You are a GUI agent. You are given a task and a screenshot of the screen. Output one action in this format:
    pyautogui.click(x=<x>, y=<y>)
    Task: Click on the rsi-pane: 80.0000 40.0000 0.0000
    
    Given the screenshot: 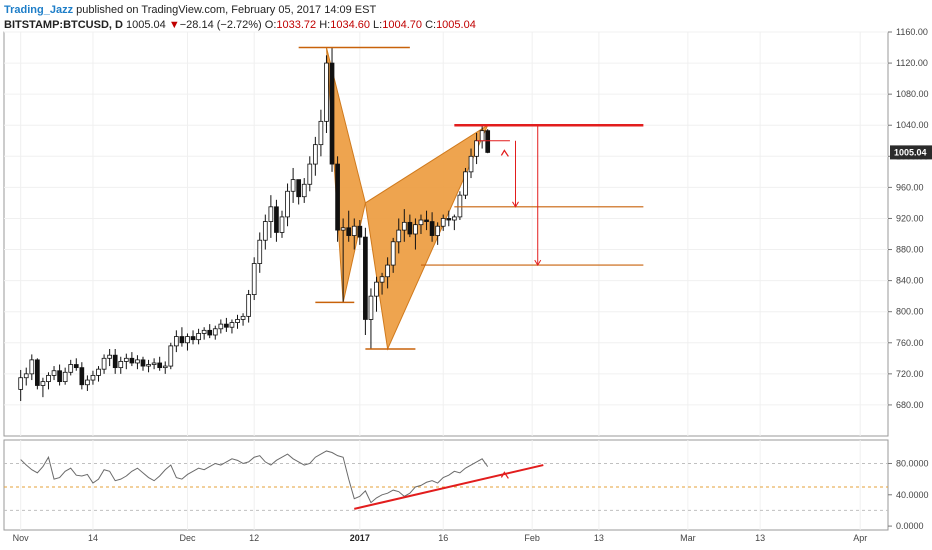 What is the action you would take?
    pyautogui.click(x=466, y=490)
    